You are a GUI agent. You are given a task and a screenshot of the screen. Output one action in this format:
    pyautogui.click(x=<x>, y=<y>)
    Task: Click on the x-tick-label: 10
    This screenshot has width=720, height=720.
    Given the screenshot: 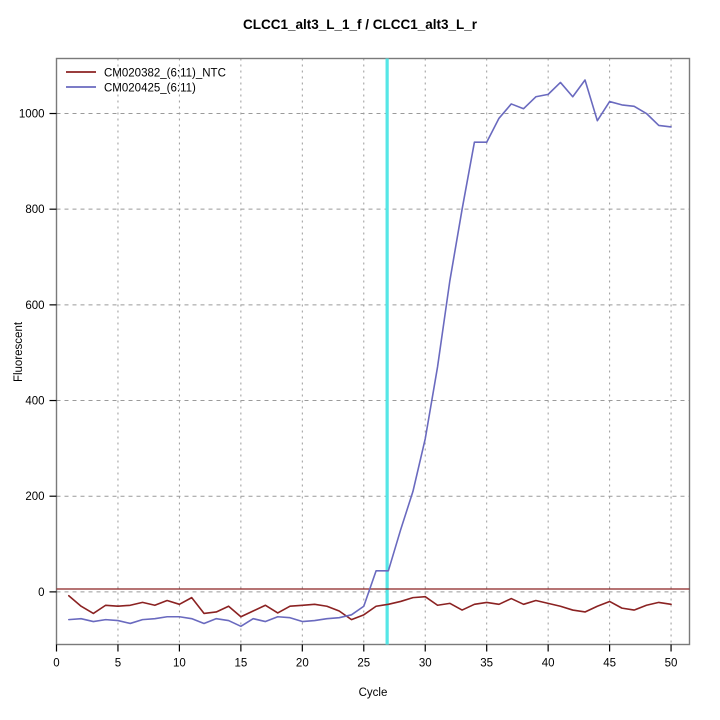 What is the action you would take?
    pyautogui.click(x=179, y=664)
    